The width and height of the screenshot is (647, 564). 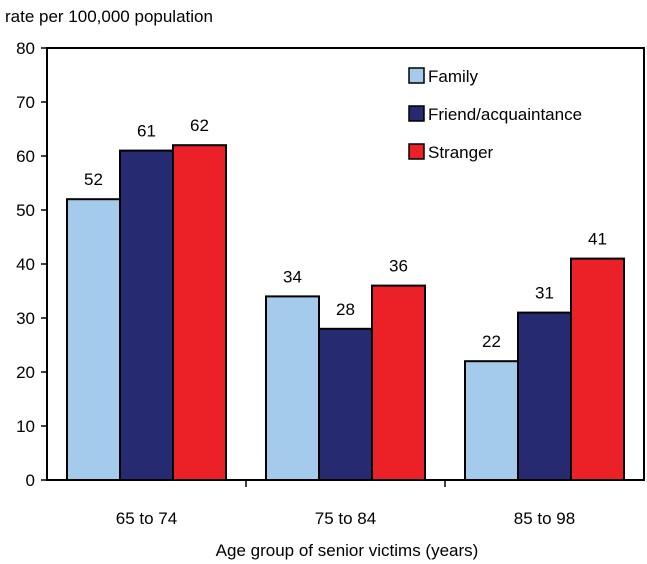 What do you see at coordinates (146, 518) in the screenshot?
I see `x-tick-label: 65 to 74` at bounding box center [146, 518].